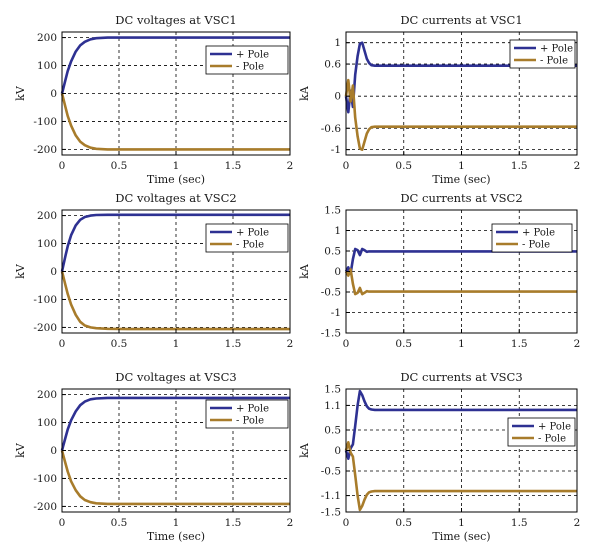 The image size is (600, 560). What do you see at coordinates (332, 406) in the screenshot?
I see `y-tick-label: 1.1` at bounding box center [332, 406].